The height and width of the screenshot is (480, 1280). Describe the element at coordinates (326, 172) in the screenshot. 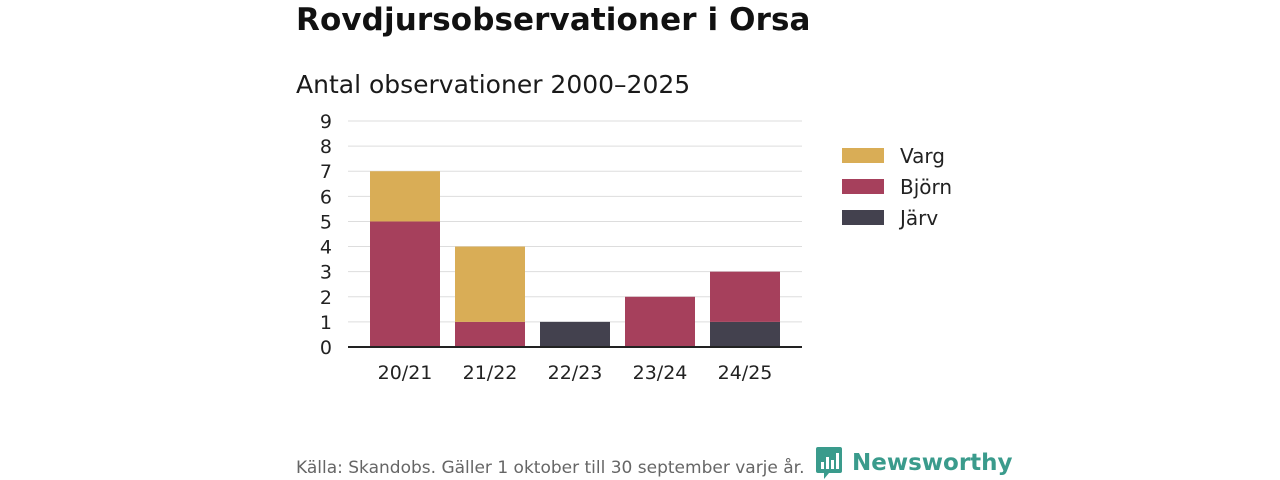

I see `y-tick-label: 7` at that location.